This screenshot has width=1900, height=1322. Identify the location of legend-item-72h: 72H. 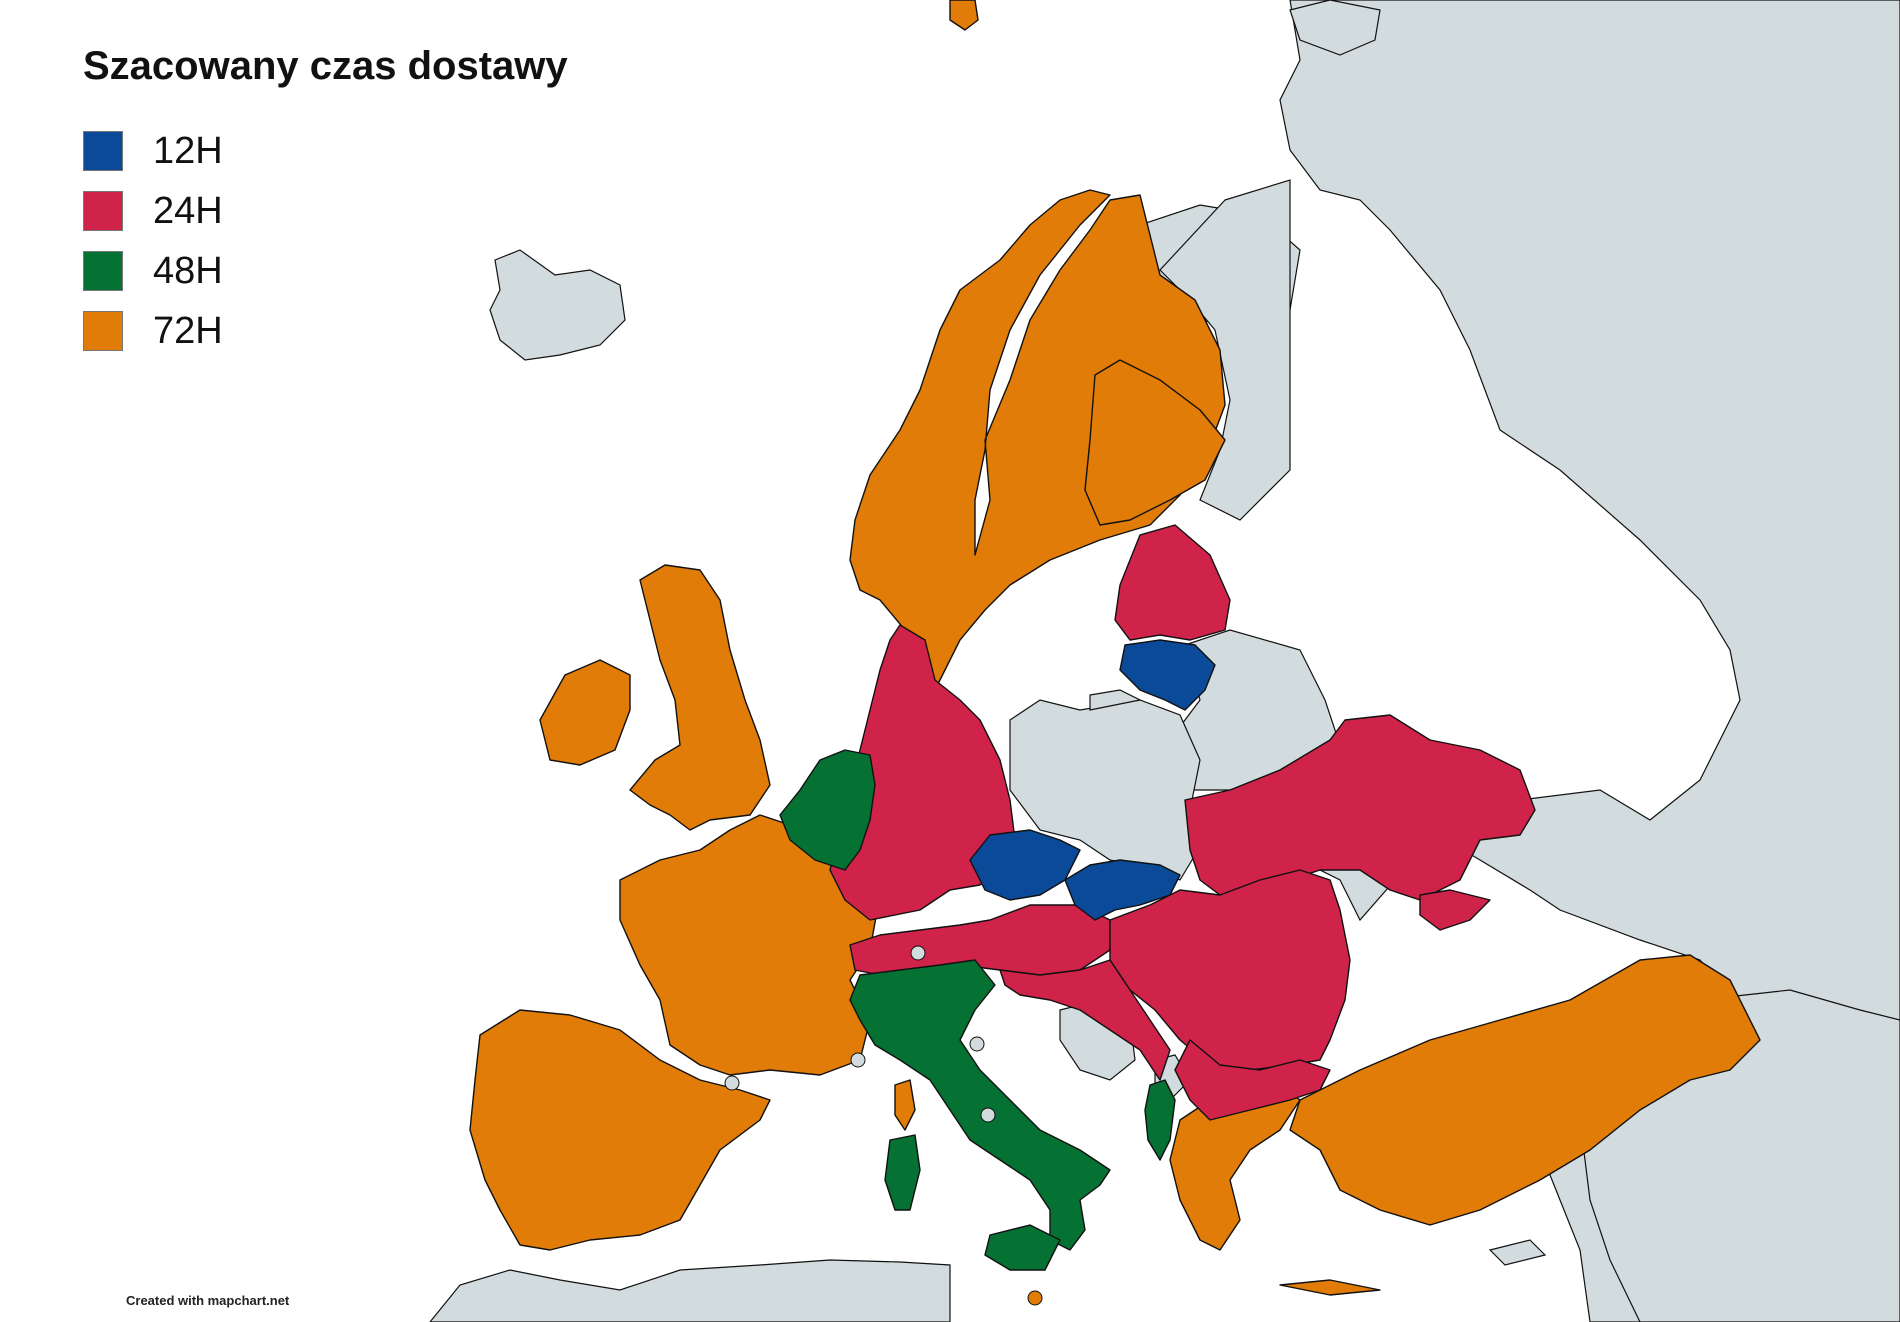
(153, 331).